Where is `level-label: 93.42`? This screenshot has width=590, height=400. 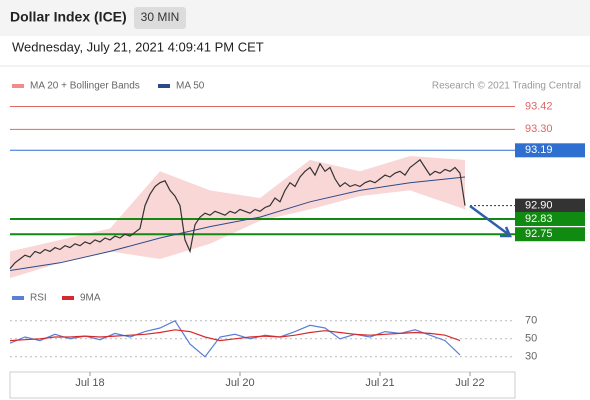
level-label: 93.42 is located at coordinates (539, 106).